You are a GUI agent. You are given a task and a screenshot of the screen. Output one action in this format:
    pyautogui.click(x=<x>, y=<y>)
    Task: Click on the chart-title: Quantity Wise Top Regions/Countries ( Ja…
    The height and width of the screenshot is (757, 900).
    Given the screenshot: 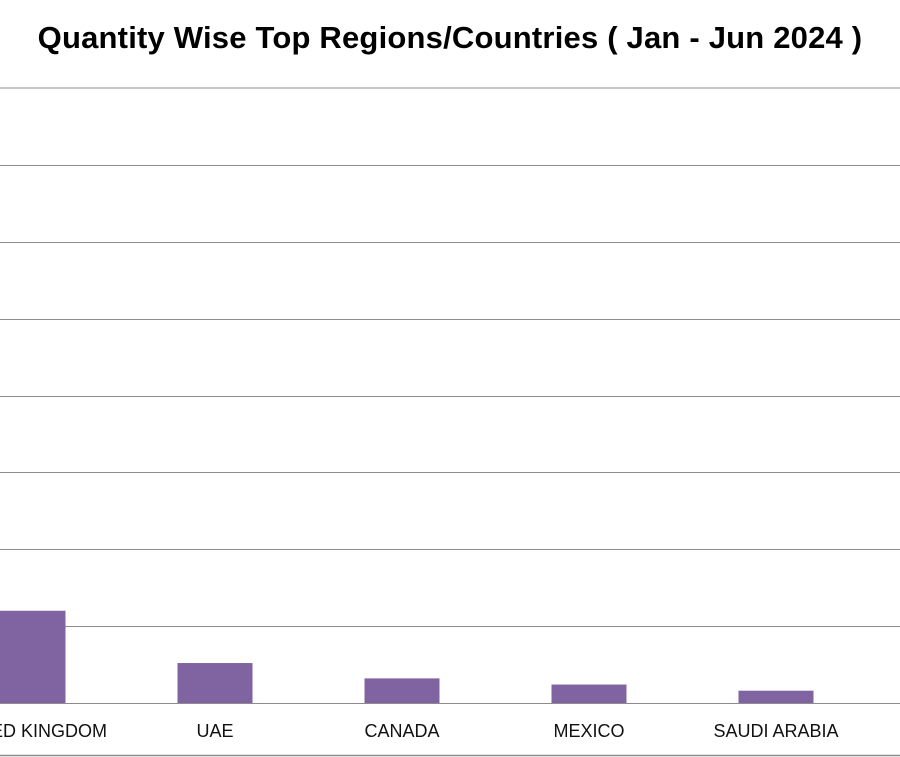 What is the action you would take?
    pyautogui.click(x=450, y=37)
    